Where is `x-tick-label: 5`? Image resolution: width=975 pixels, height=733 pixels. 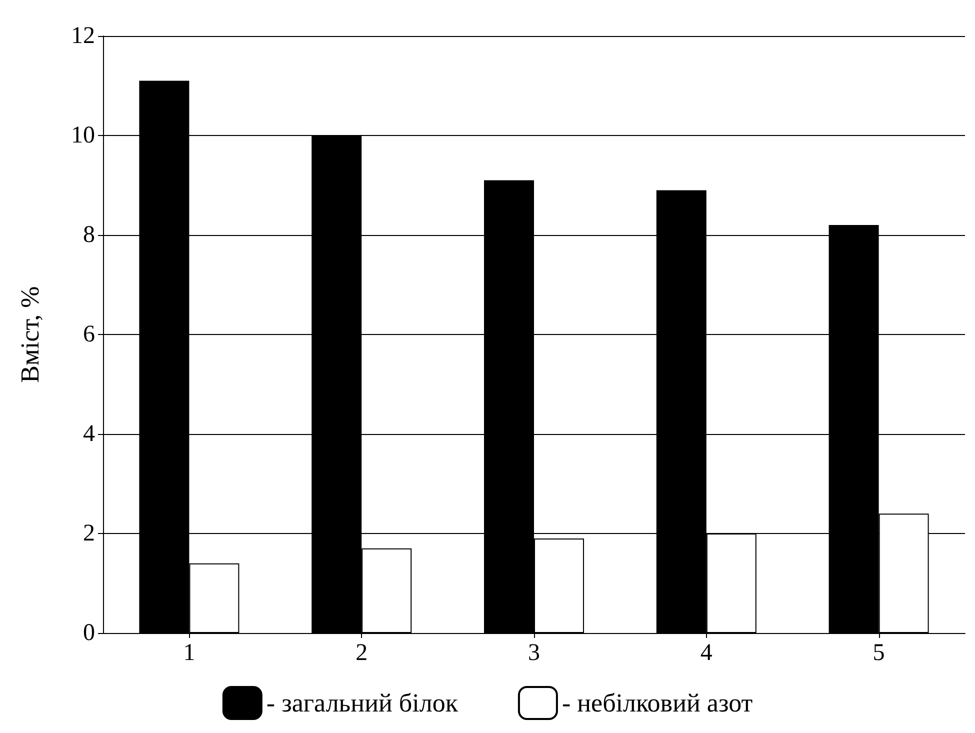 x-tick-label: 5 is located at coordinates (878, 653).